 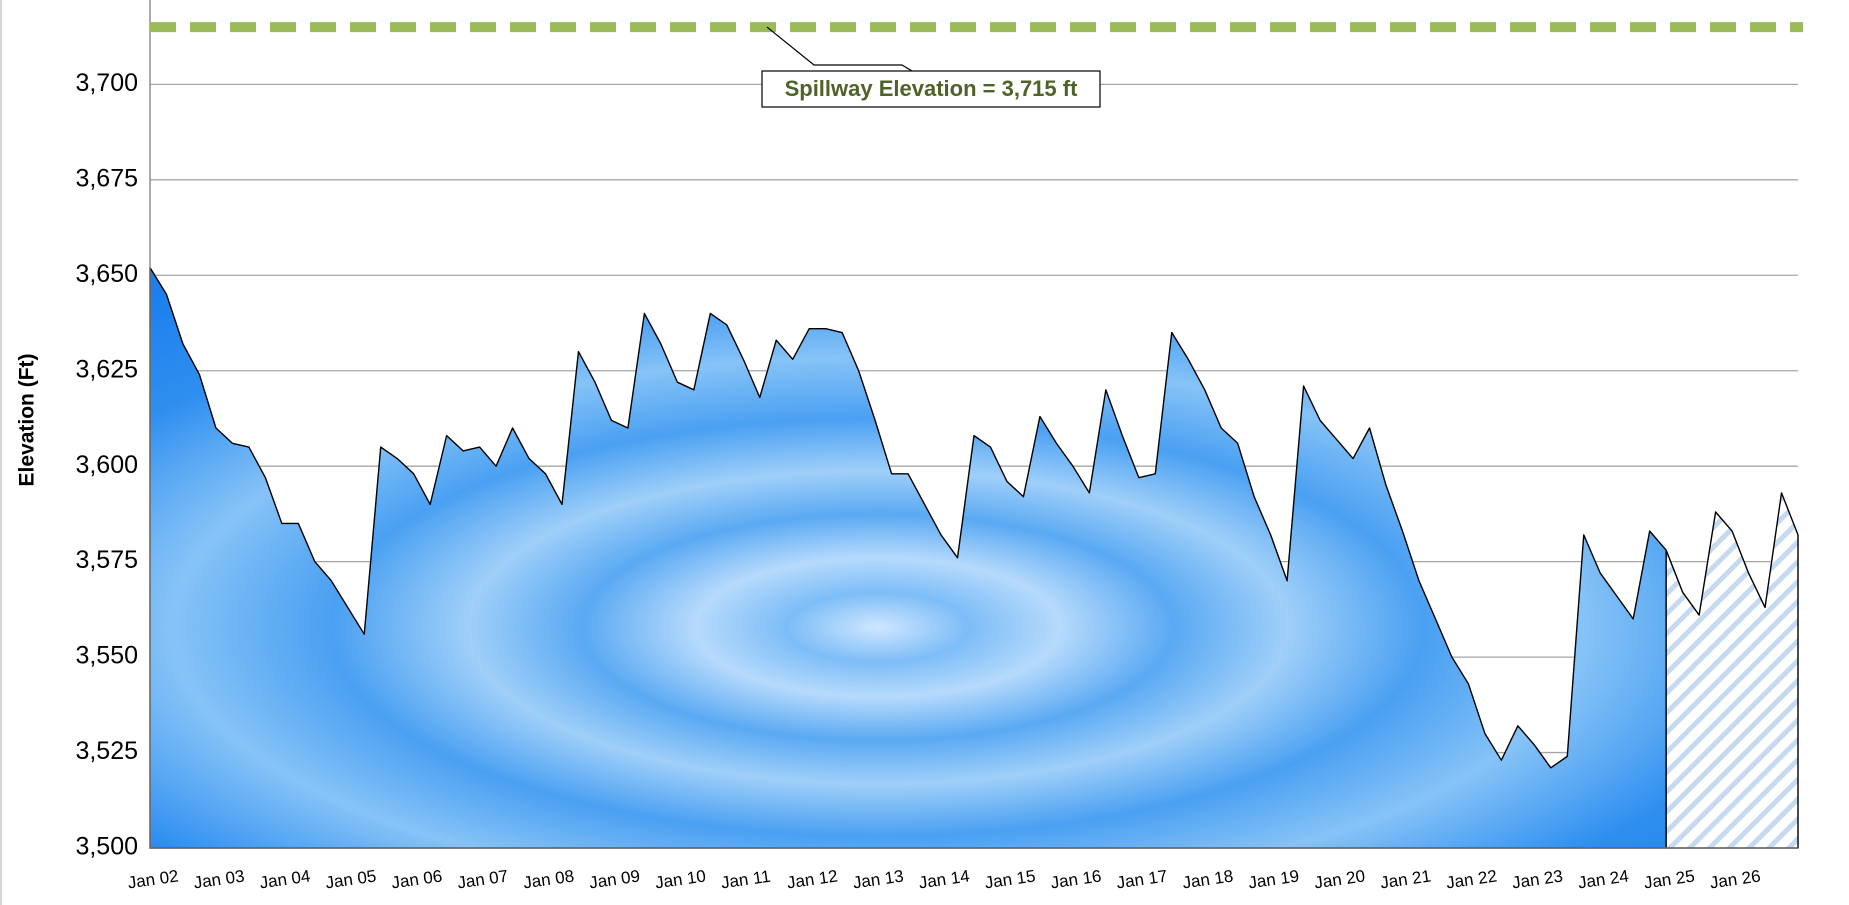 What do you see at coordinates (106, 465) in the screenshot?
I see `y-tick-label: 3,600` at bounding box center [106, 465].